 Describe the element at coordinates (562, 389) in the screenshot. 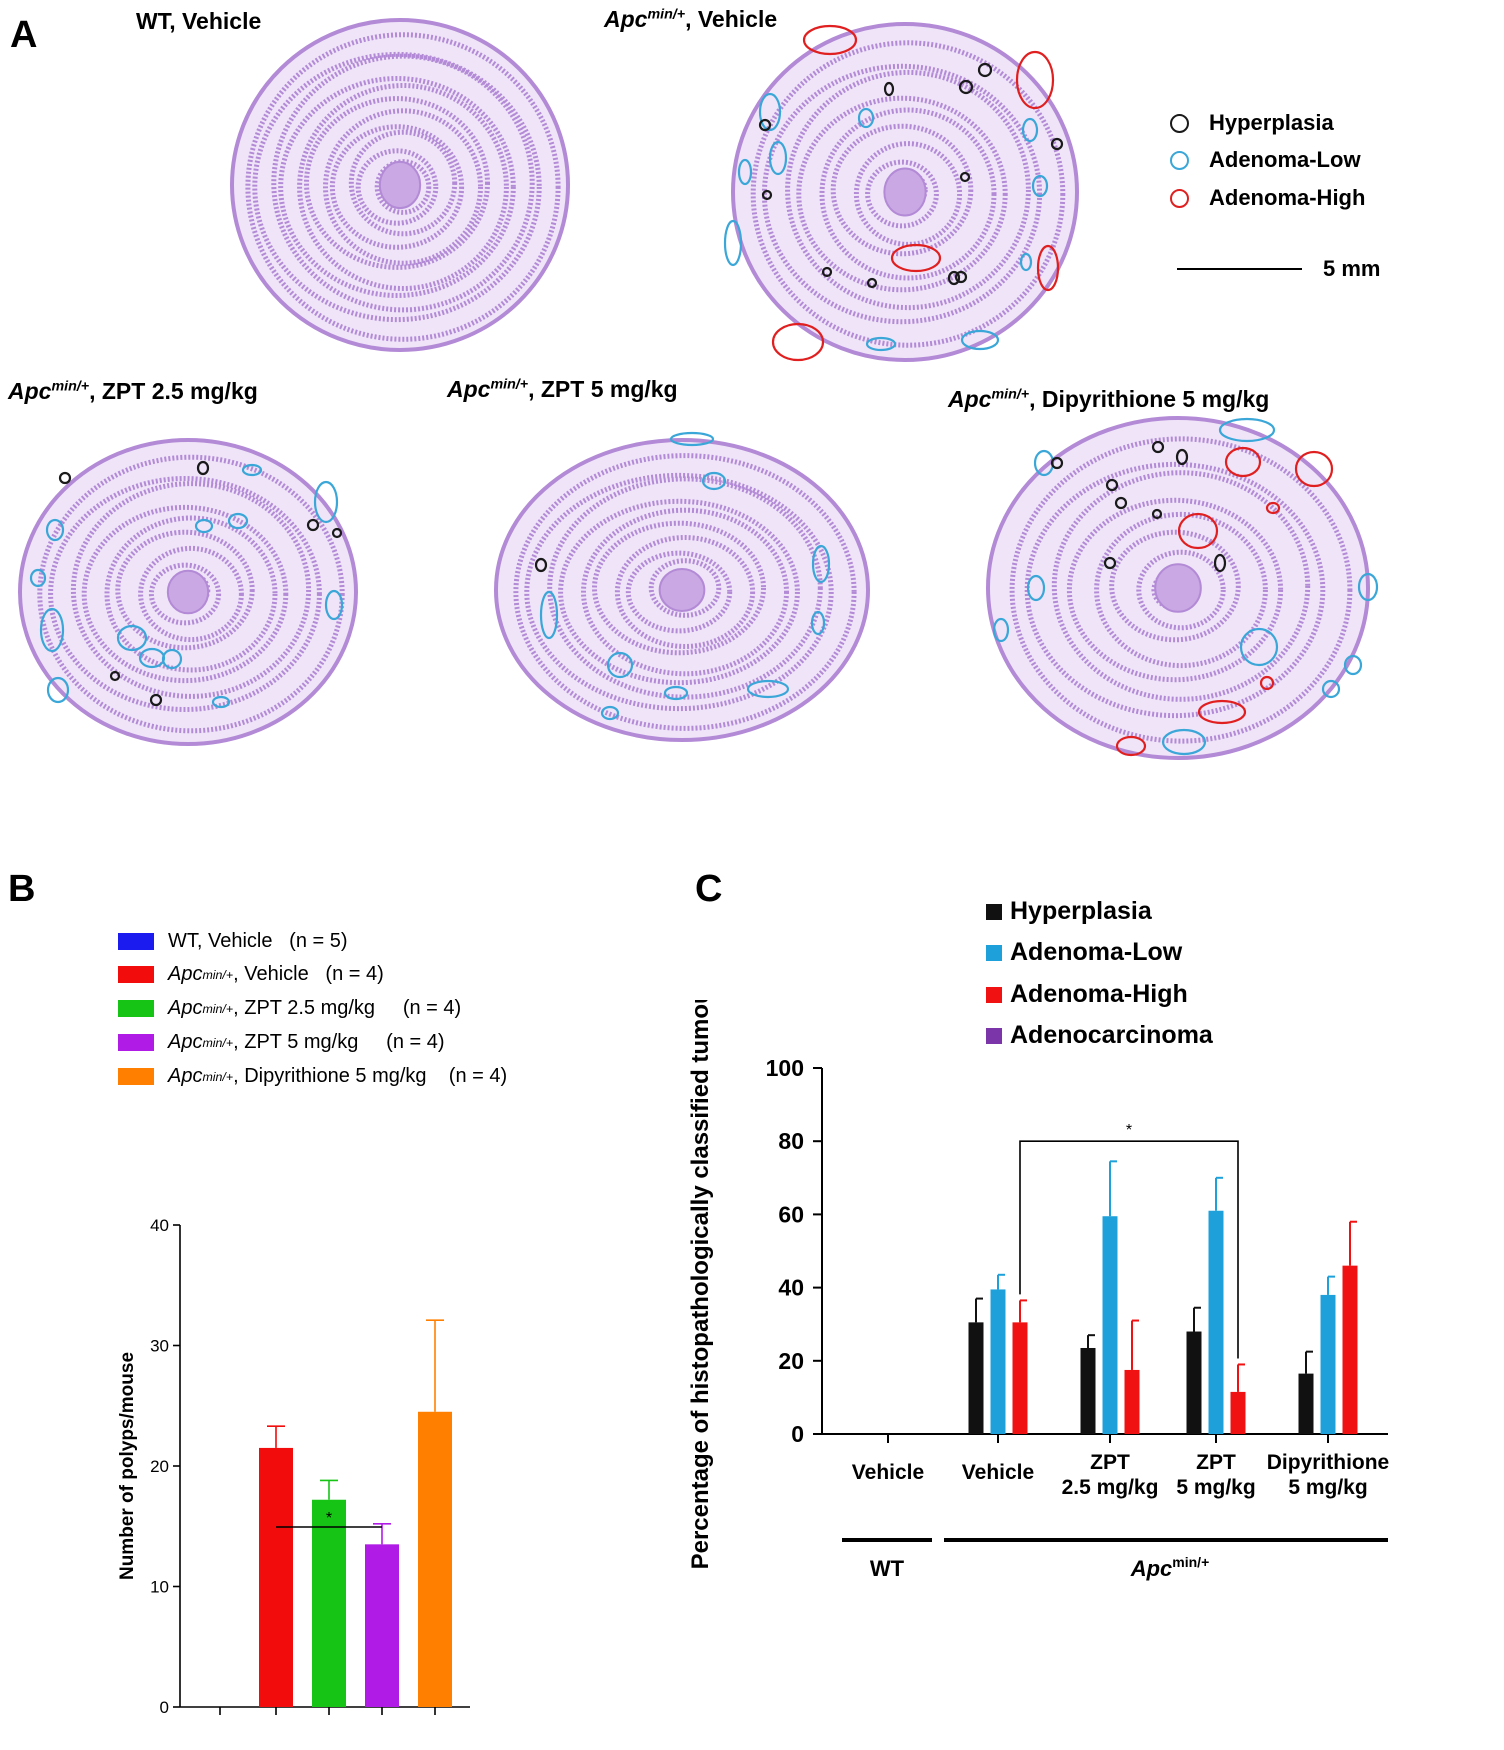

I see `section-title-apc-zpt-5: Apcmin/+, ZPT 5 mg/kg` at that location.